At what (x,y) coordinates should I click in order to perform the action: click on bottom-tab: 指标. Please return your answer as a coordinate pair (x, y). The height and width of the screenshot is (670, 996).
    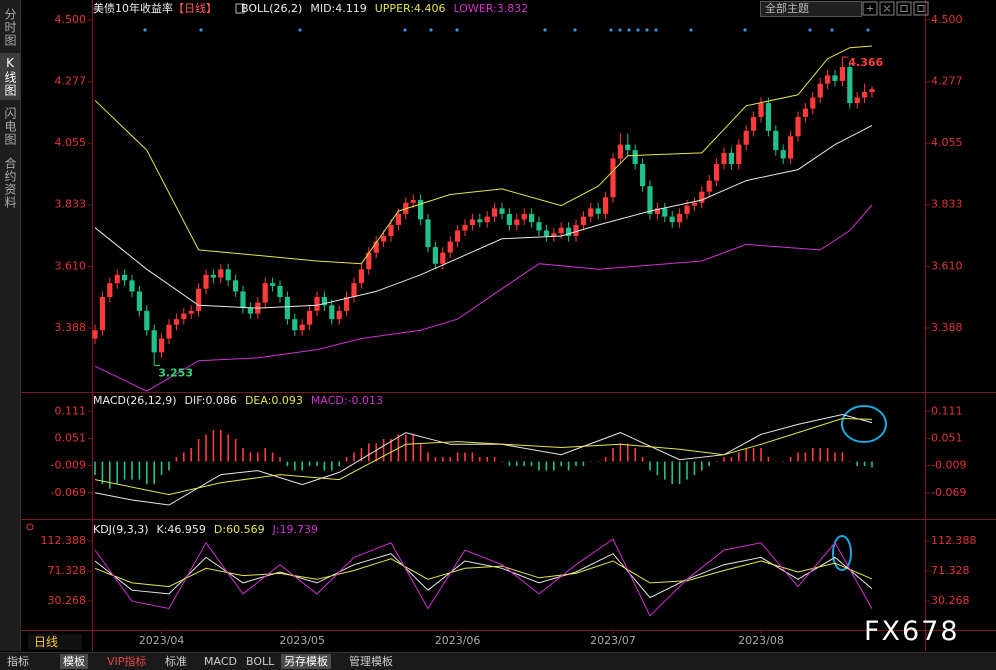
    Looking at the image, I should click on (18, 661).